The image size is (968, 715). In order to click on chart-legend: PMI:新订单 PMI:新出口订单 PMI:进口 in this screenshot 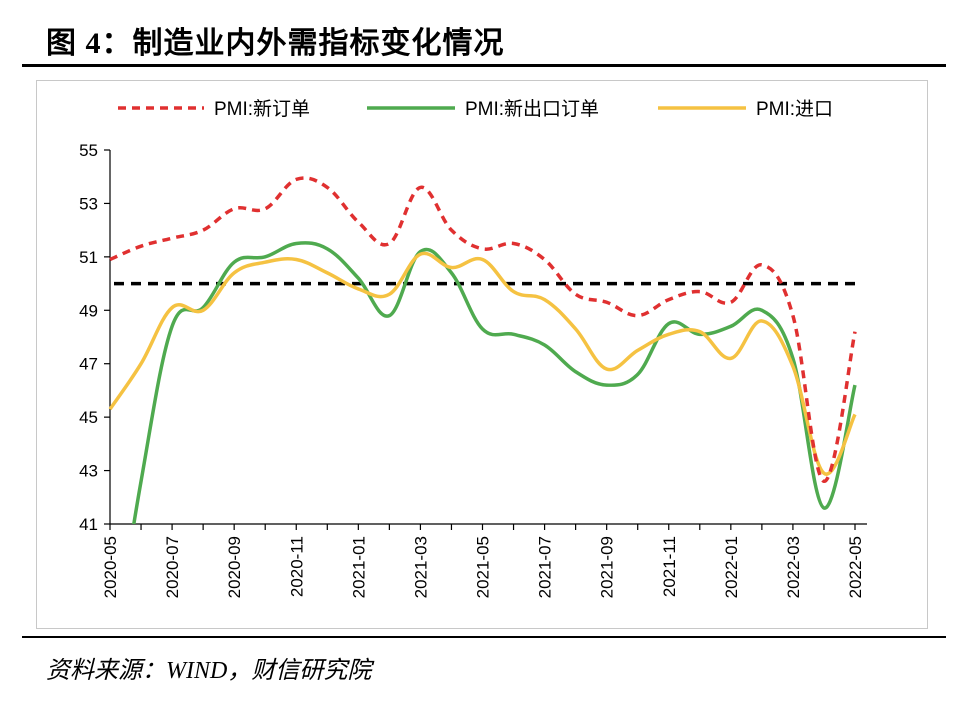, I will do `click(475, 109)`.